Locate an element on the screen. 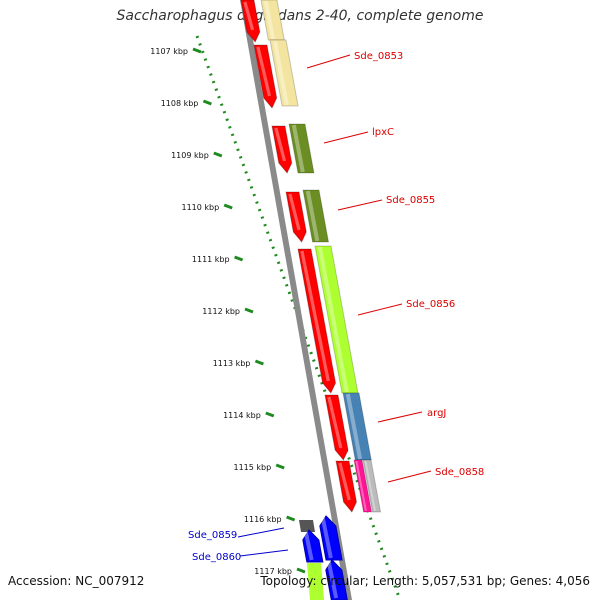  gene-label-sde-0858: Sde_0858 is located at coordinates (459, 472).